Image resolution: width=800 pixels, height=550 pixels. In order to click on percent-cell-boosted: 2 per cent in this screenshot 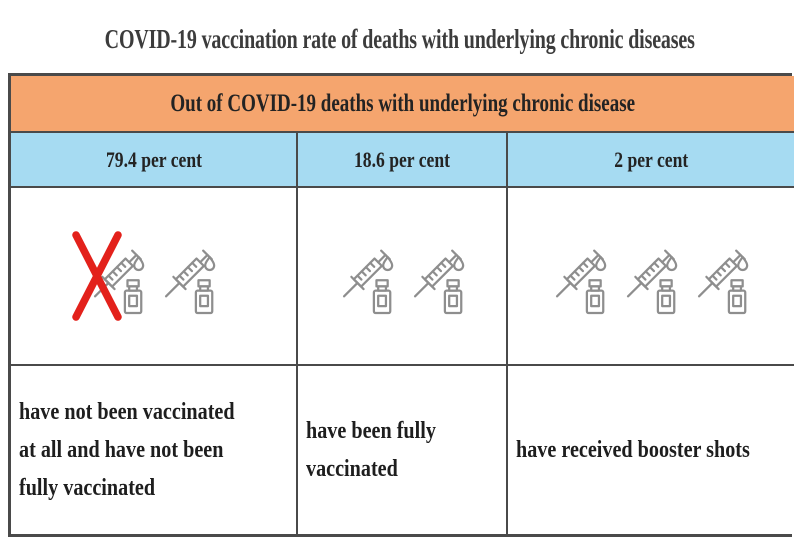, I will do `click(650, 158)`.